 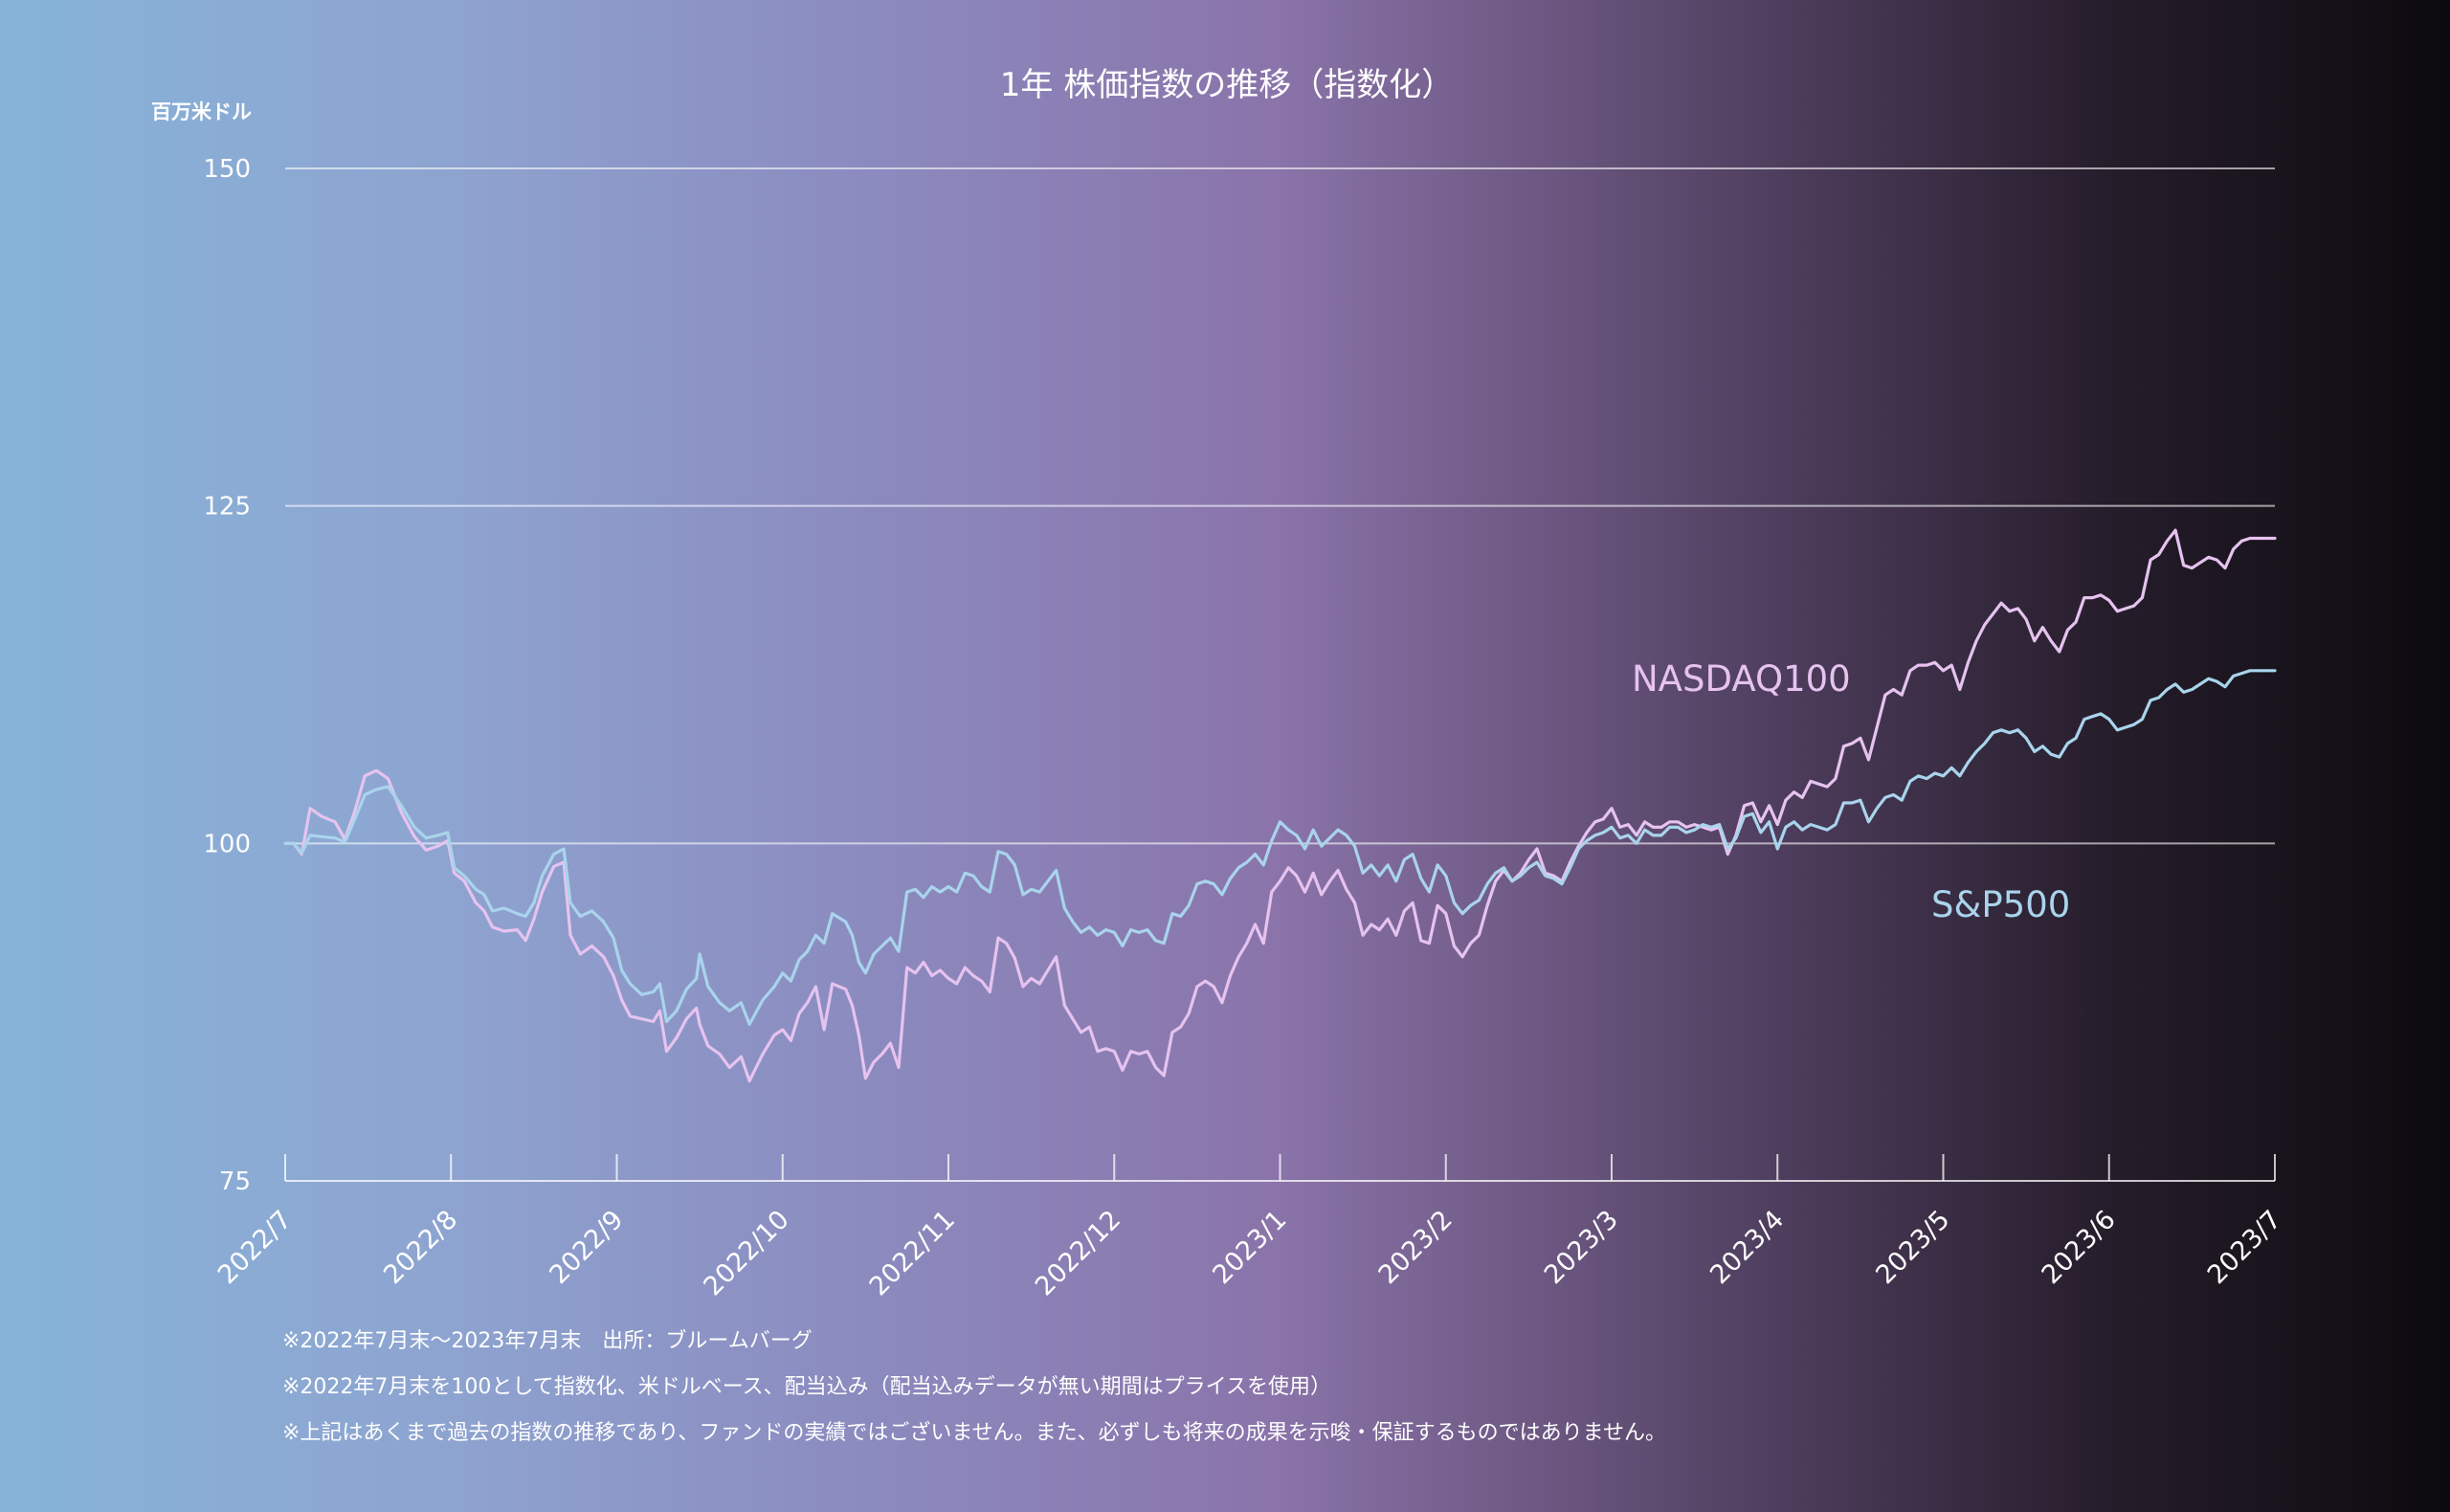 I want to click on y-tick-label: 100, so click(x=227, y=844).